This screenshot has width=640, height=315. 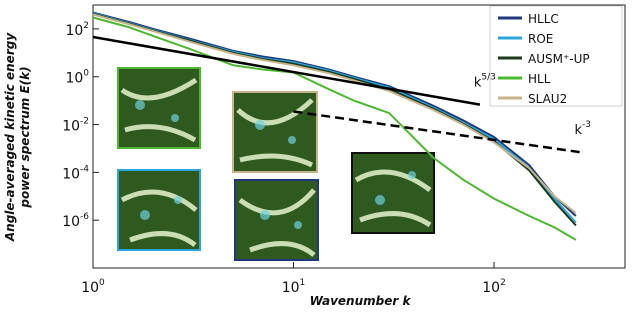 What do you see at coordinates (84, 169) in the screenshot?
I see `y-tick-label-exp: -4` at bounding box center [84, 169].